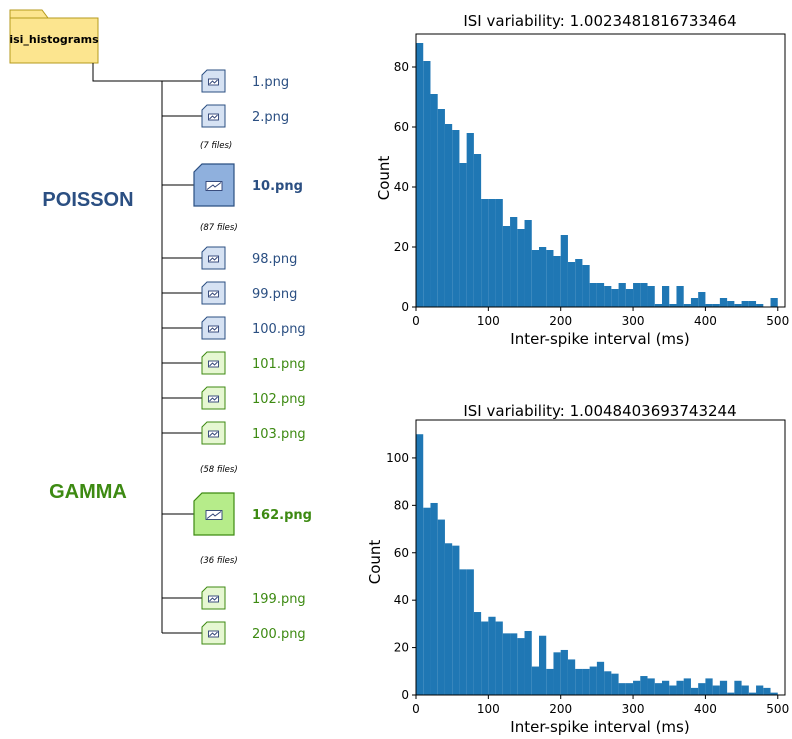 The image size is (792, 739). Describe the element at coordinates (488, 321) in the screenshot. I see `x-tick-label: 100` at that location.